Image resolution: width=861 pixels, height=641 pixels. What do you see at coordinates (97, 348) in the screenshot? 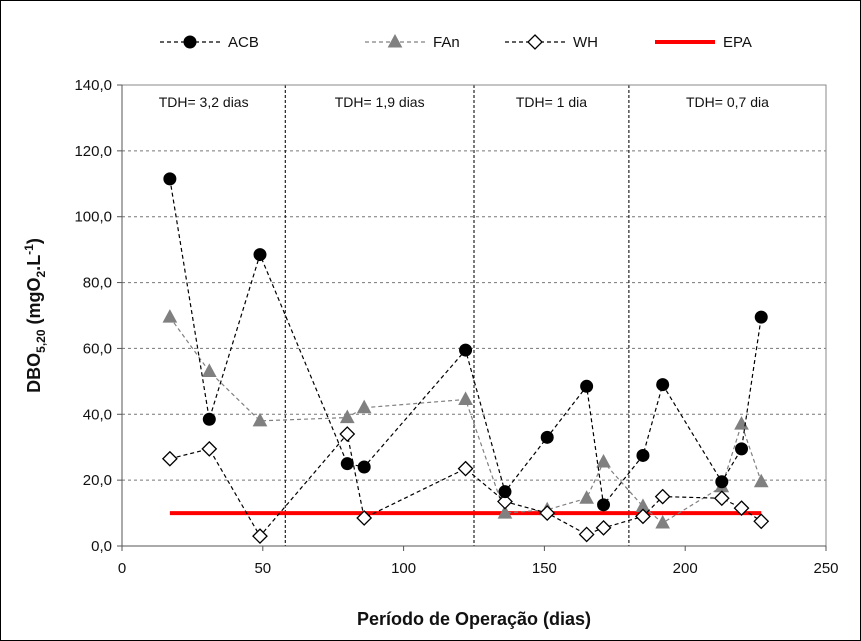
I see `y-tick-label: 60,0` at bounding box center [97, 348].